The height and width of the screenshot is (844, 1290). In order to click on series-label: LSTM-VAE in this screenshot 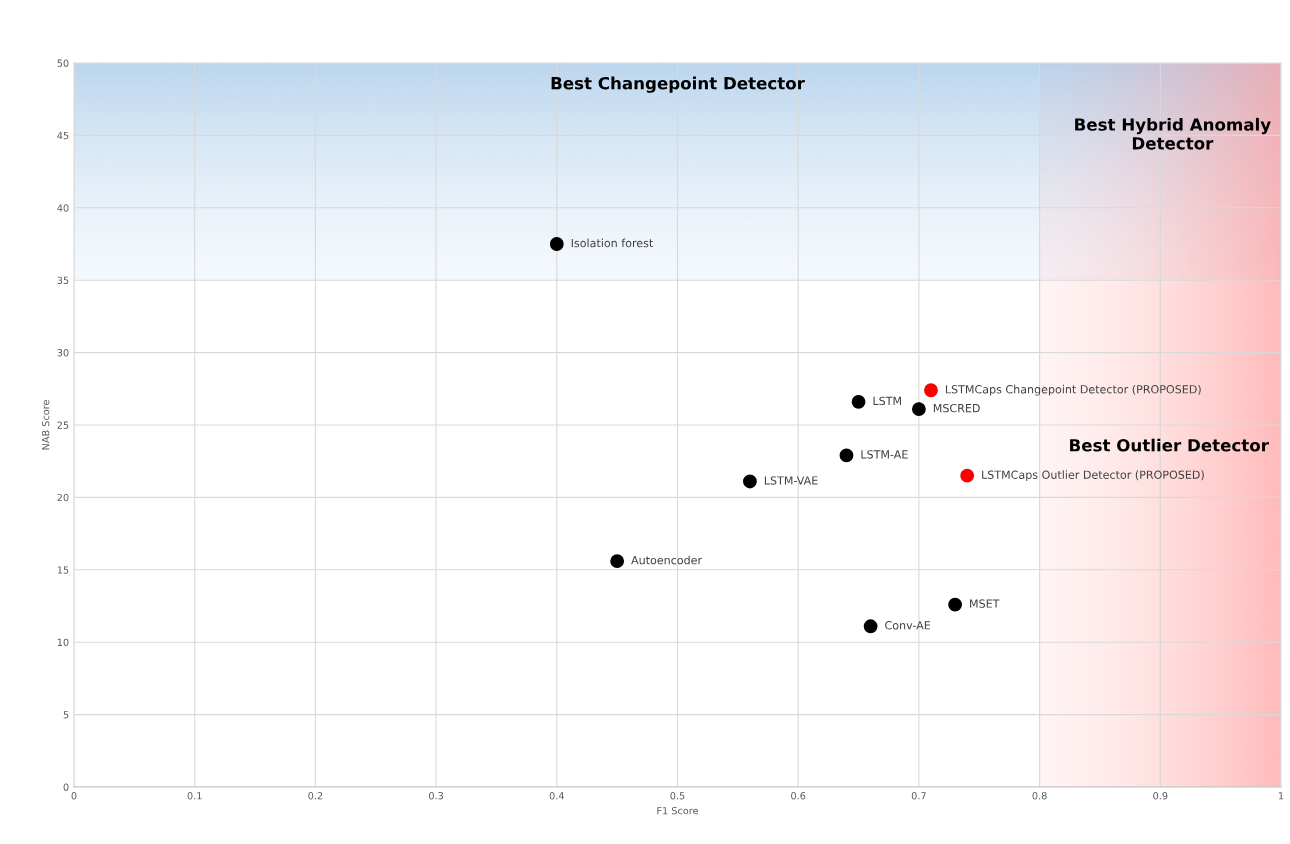, I will do `click(791, 480)`.